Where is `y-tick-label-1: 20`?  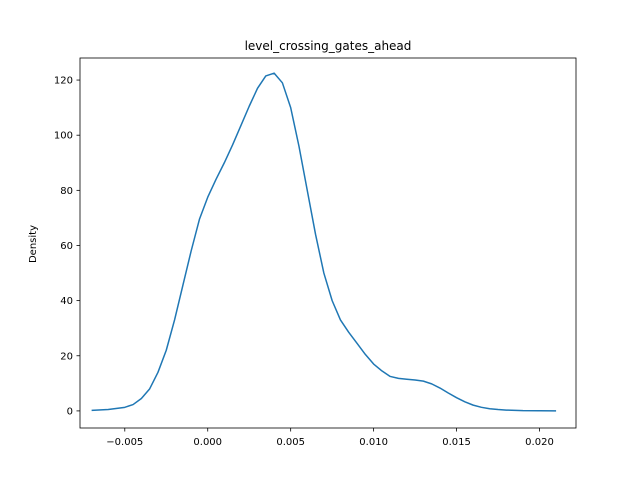
y-tick-label-1: 20 is located at coordinates (66, 356).